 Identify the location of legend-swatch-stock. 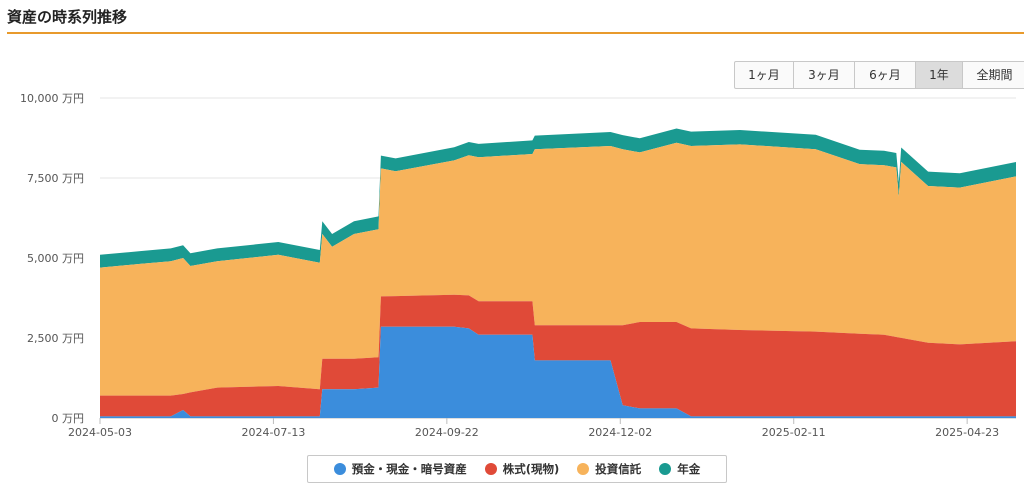
(490, 469).